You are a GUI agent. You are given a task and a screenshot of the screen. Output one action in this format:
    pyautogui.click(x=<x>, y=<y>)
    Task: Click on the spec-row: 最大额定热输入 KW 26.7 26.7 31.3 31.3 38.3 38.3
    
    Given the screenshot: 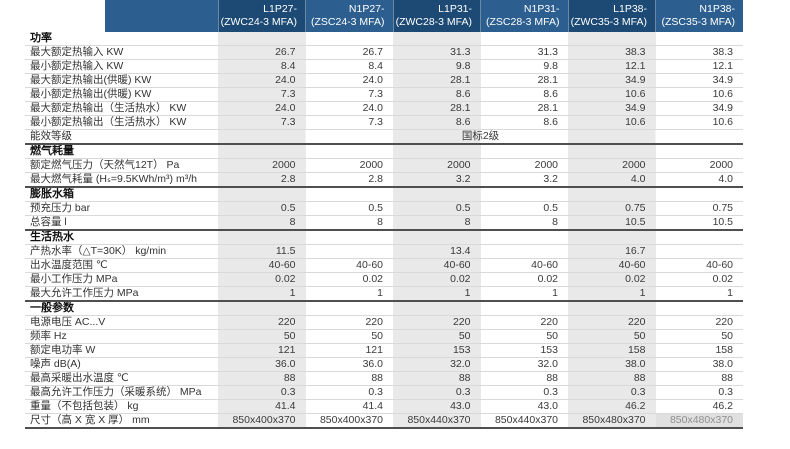 What is the action you would take?
    pyautogui.click(x=384, y=52)
    